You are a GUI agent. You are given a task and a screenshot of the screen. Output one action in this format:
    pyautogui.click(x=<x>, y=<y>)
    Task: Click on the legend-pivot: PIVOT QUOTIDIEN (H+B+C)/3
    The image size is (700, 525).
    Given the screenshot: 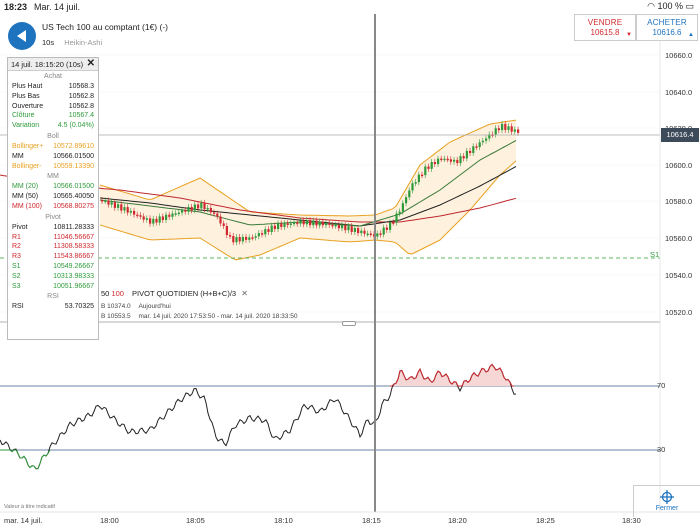 What is the action you would take?
    pyautogui.click(x=184, y=293)
    